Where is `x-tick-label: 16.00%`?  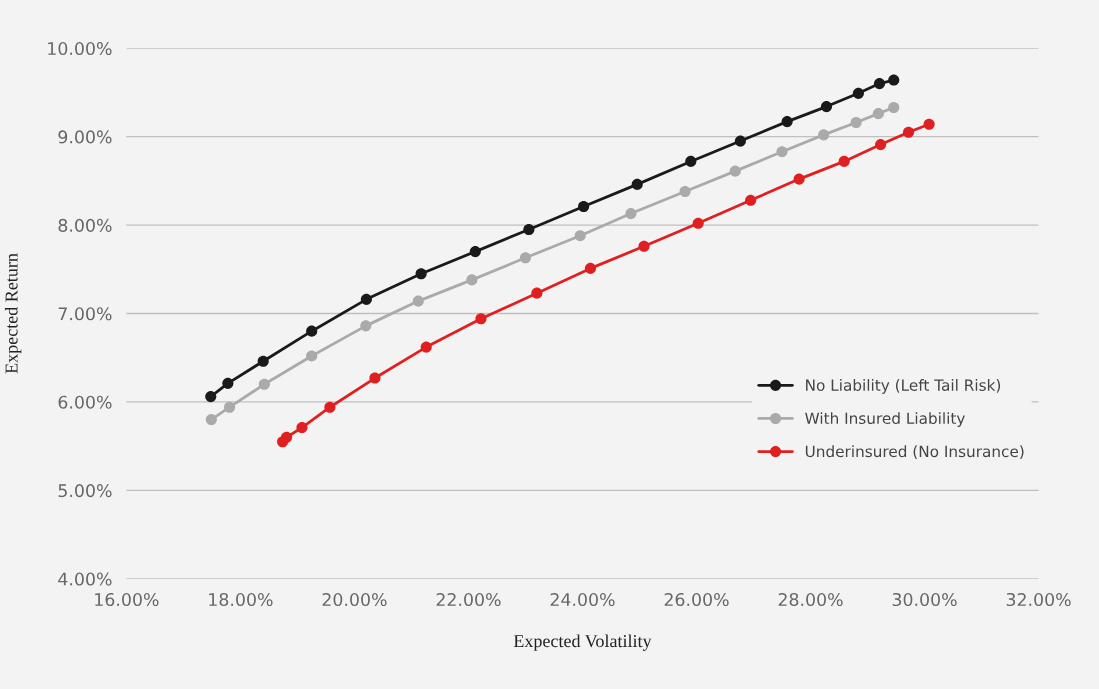 x-tick-label: 16.00% is located at coordinates (127, 599).